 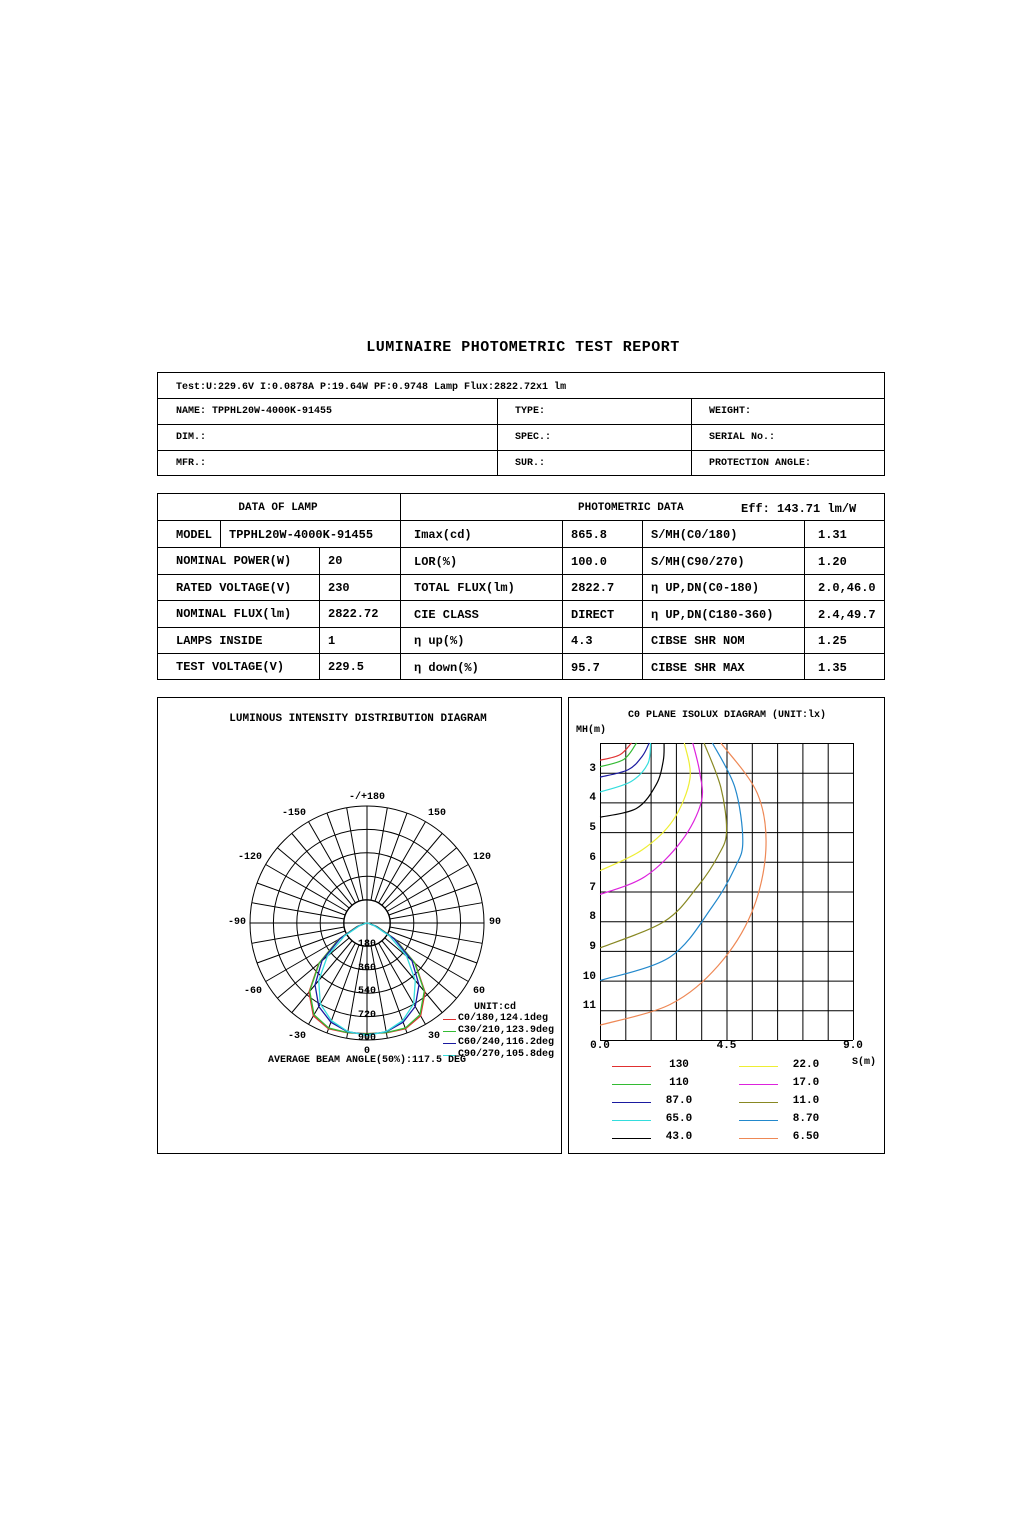 What do you see at coordinates (446, 614) in the screenshot?
I see `photometric-cell: CIE CLASS` at bounding box center [446, 614].